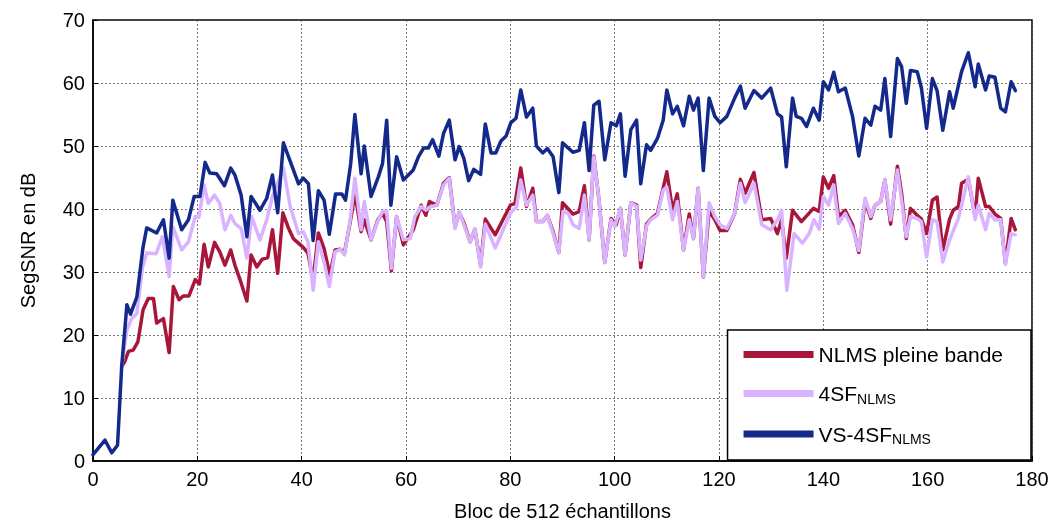 This screenshot has width=1053, height=532. Describe the element at coordinates (28, 240) in the screenshot. I see `y-axis-title: SegSNR en dB` at that location.